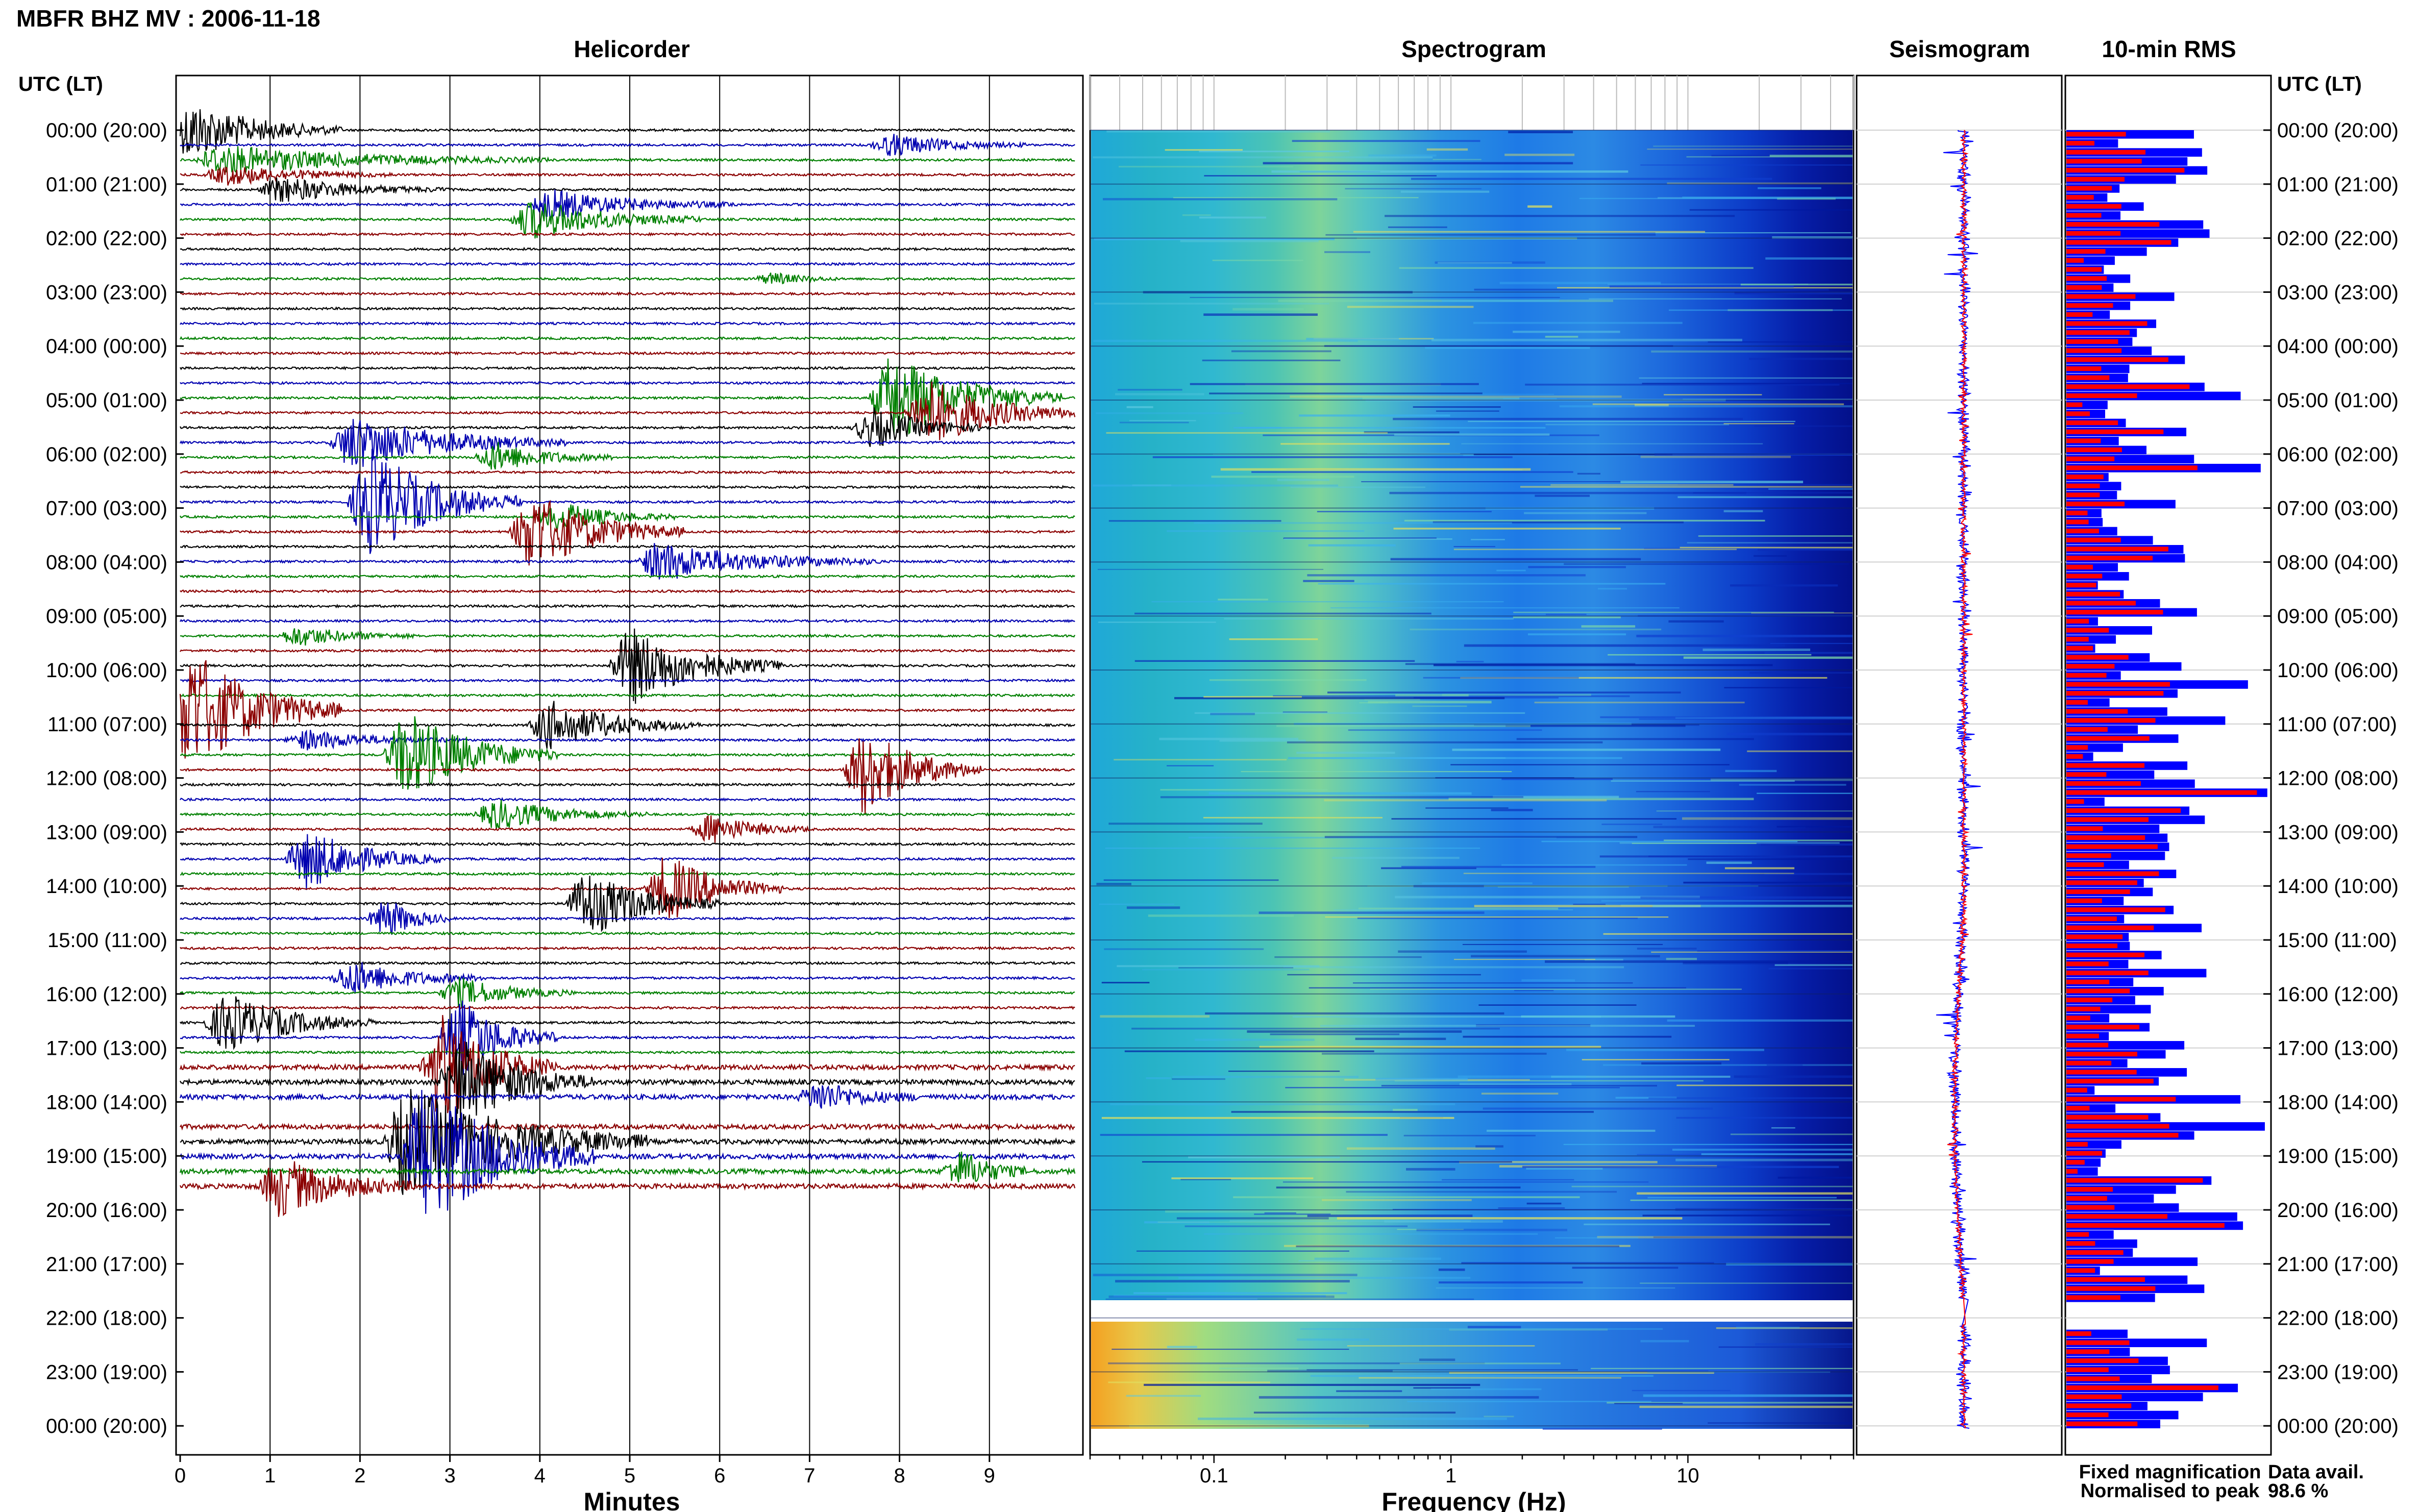 Image resolution: width=2419 pixels, height=1512 pixels. Describe the element at coordinates (106, 400) in the screenshot. I see `left-hour-label-5: 05:00 (01:00)` at that location.